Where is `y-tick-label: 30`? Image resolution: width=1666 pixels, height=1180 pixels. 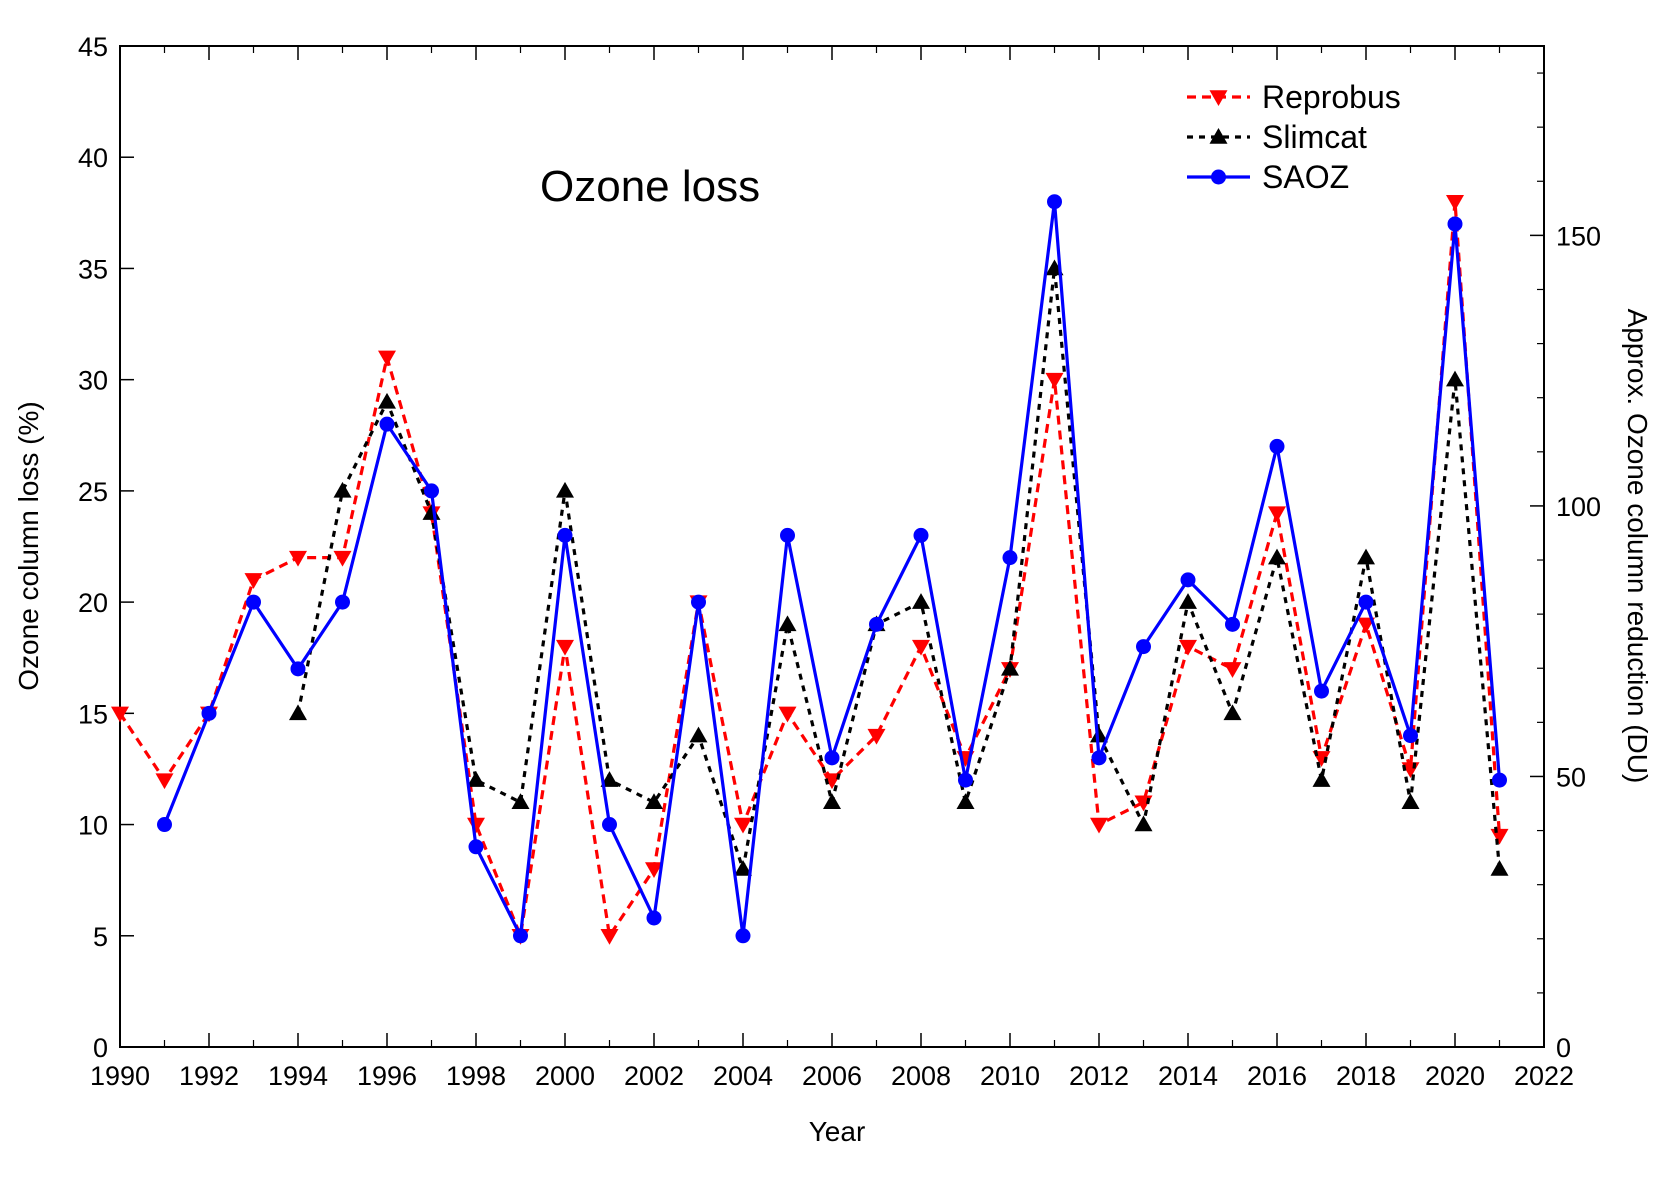 y-tick-label: 30 is located at coordinates (93, 381).